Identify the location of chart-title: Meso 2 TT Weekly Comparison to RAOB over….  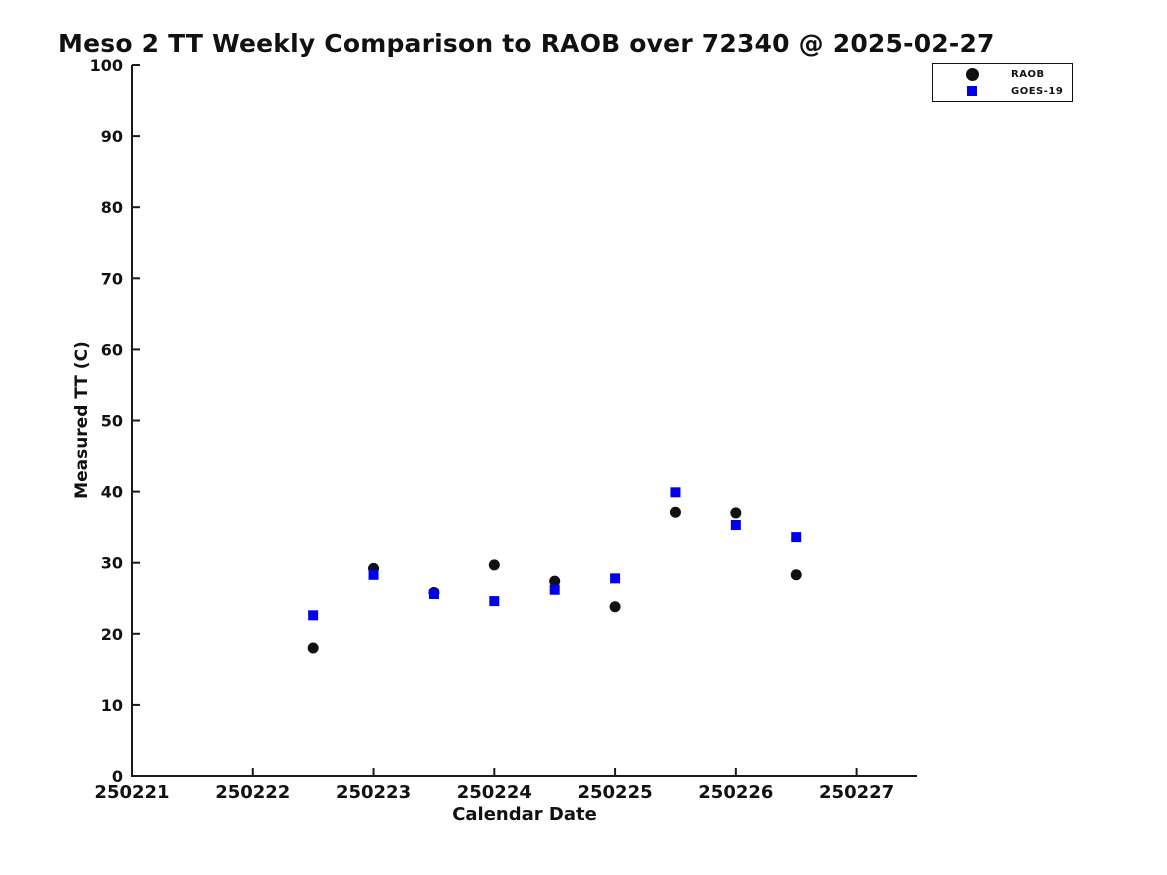
(526, 43).